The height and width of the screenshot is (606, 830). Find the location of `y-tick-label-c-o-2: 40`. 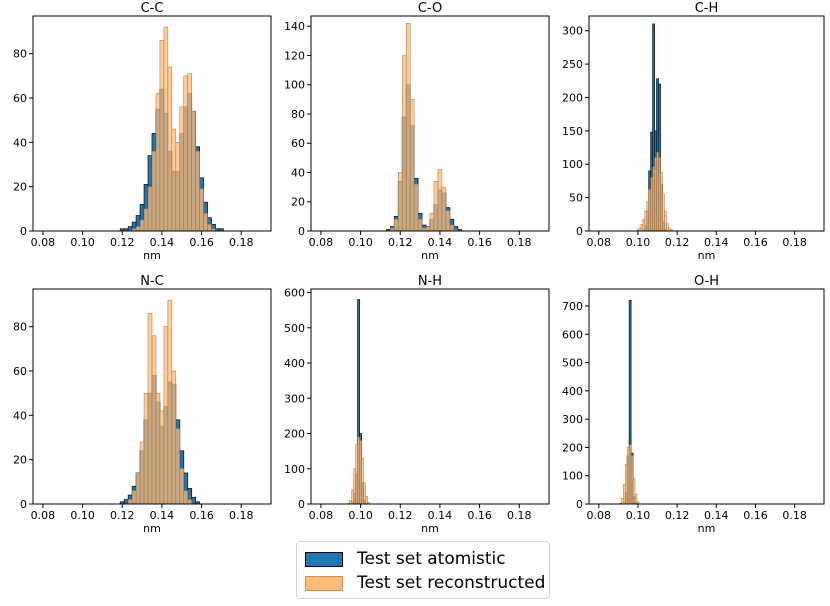

y-tick-label-c-o-2: 40 is located at coordinates (298, 172).